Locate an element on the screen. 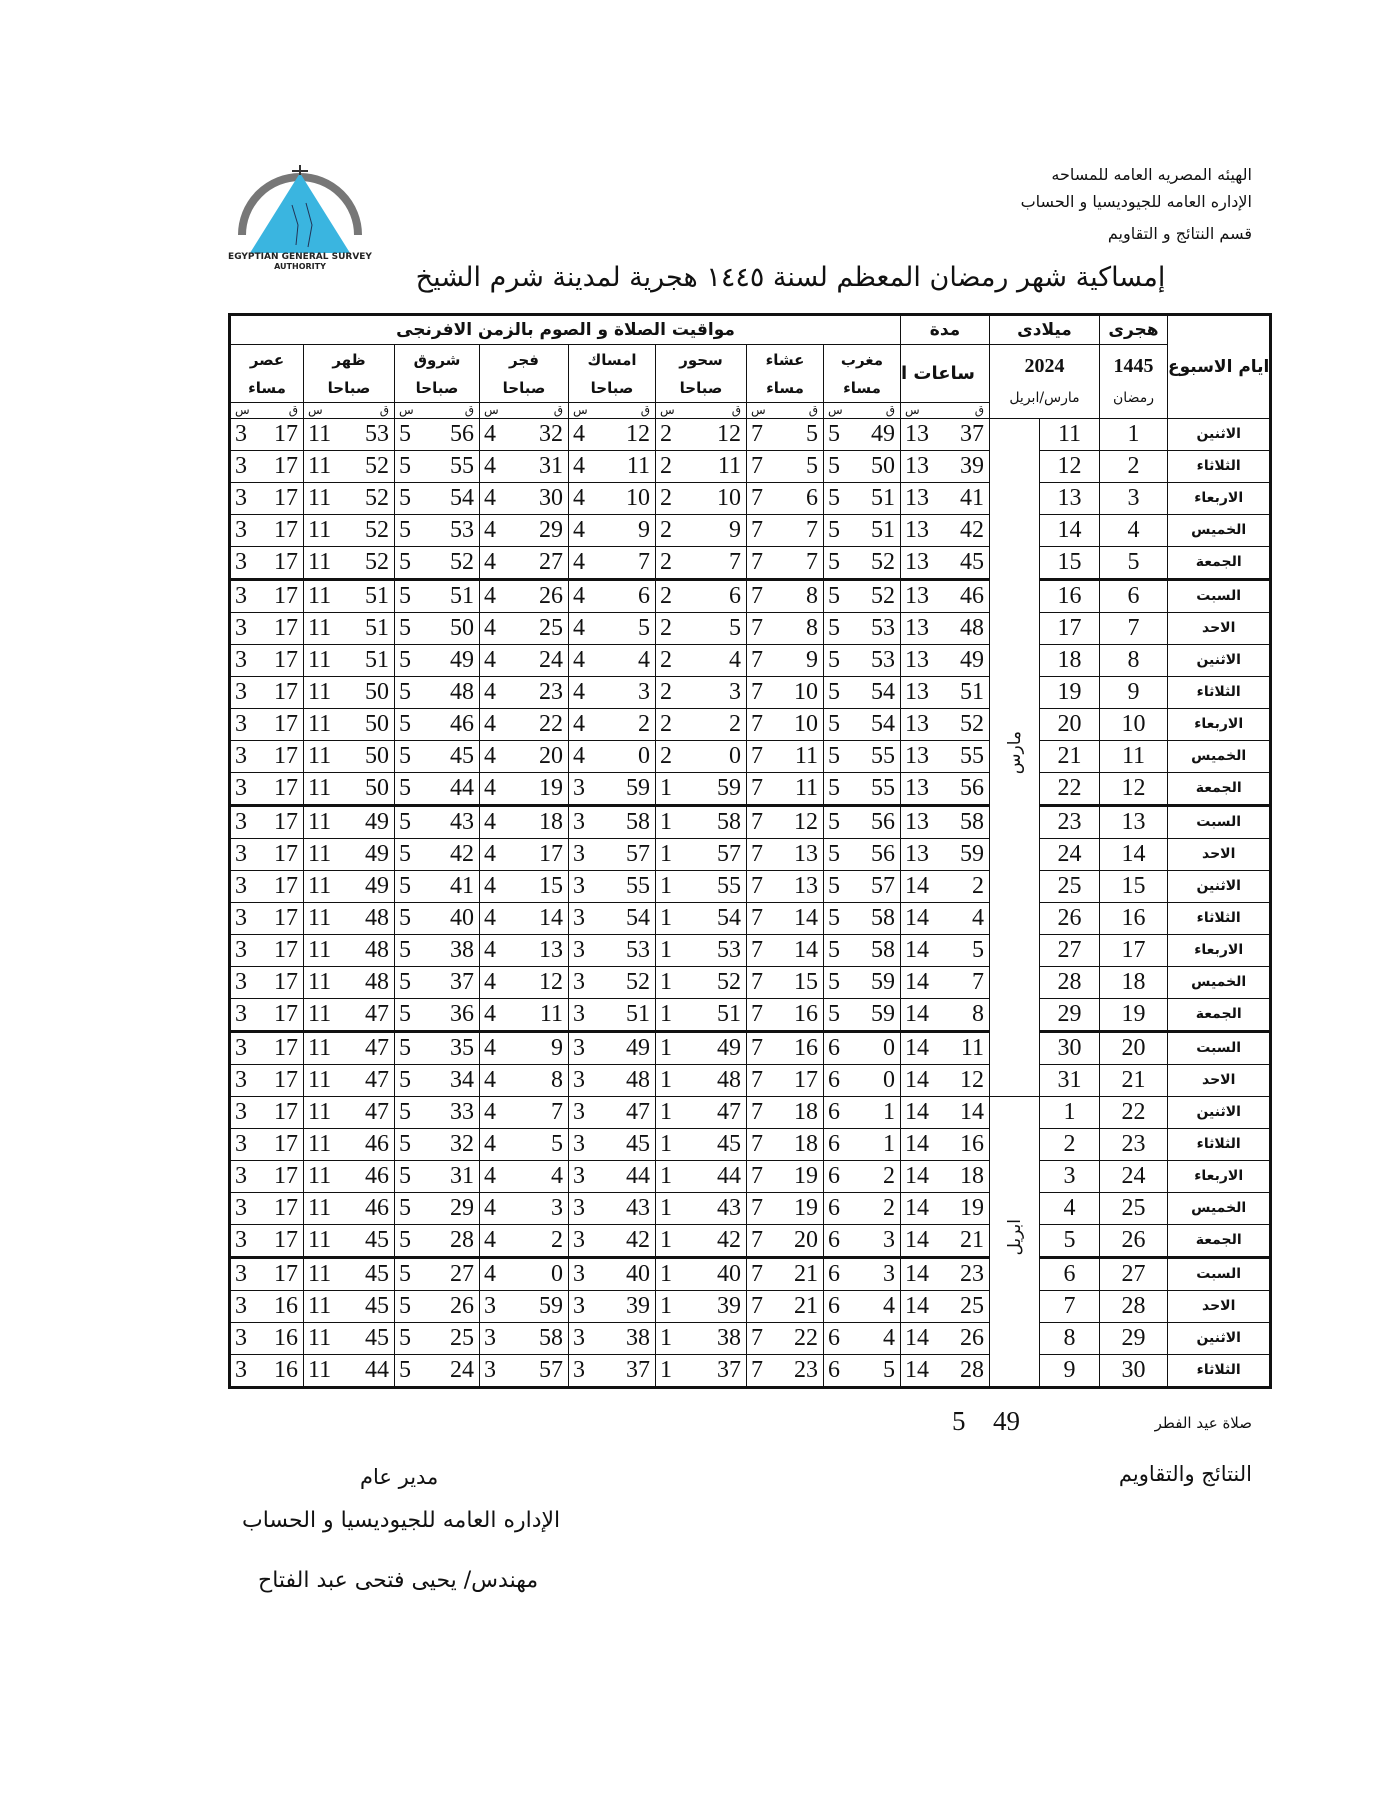  gregorian-day: 20 is located at coordinates (1069, 724).